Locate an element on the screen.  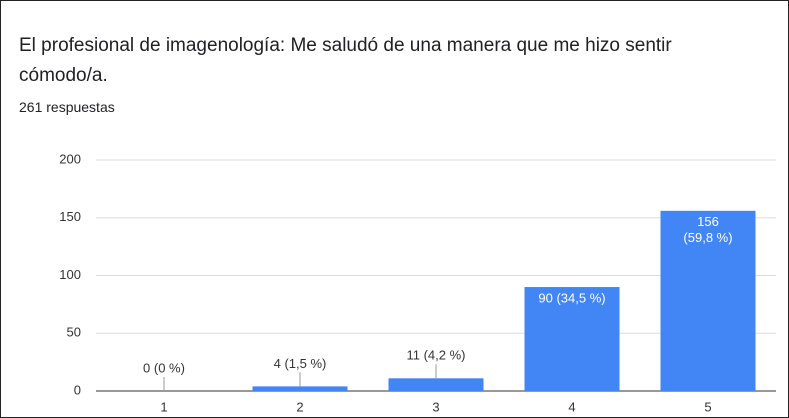
x-tick-label: 5 is located at coordinates (707, 406).